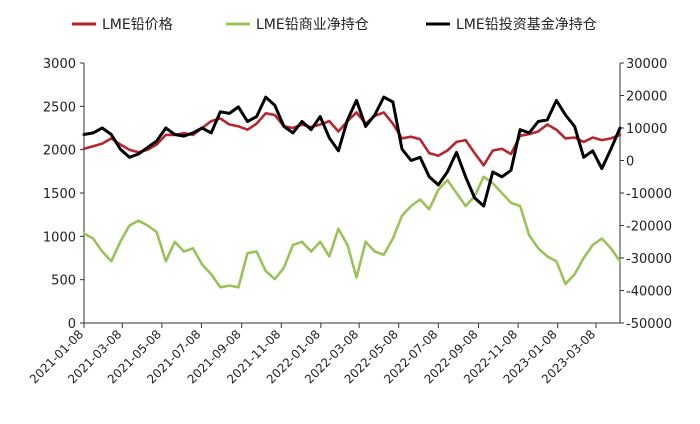 This screenshot has height=424, width=700. Describe the element at coordinates (646, 97) in the screenshot. I see `y-right-tick-label: 20000` at that location.